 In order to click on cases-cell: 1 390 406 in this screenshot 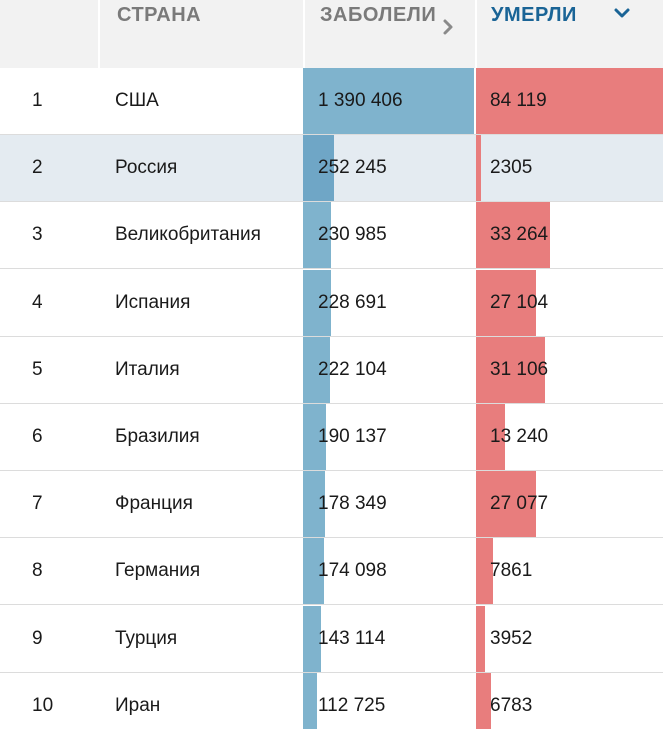, I will do `click(360, 100)`.